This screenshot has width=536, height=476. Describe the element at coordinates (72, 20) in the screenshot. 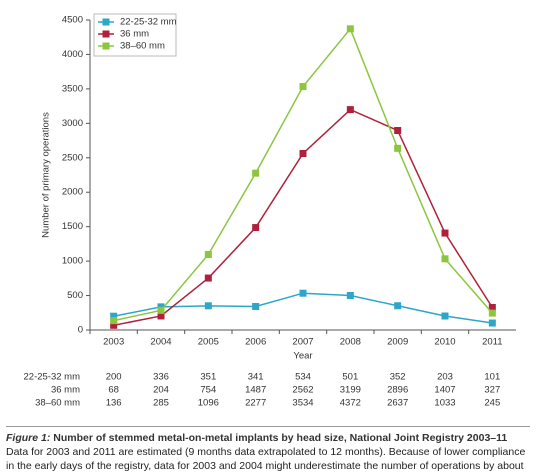

I see `y-tick-label: 4500` at that location.